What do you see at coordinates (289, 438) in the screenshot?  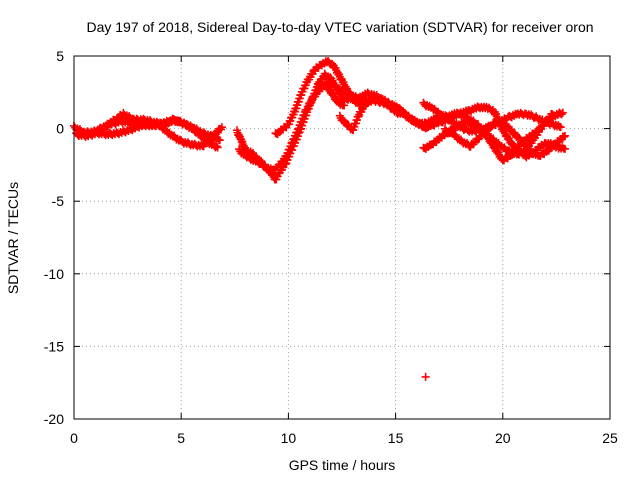 I see `x-tick-label: 10` at bounding box center [289, 438].